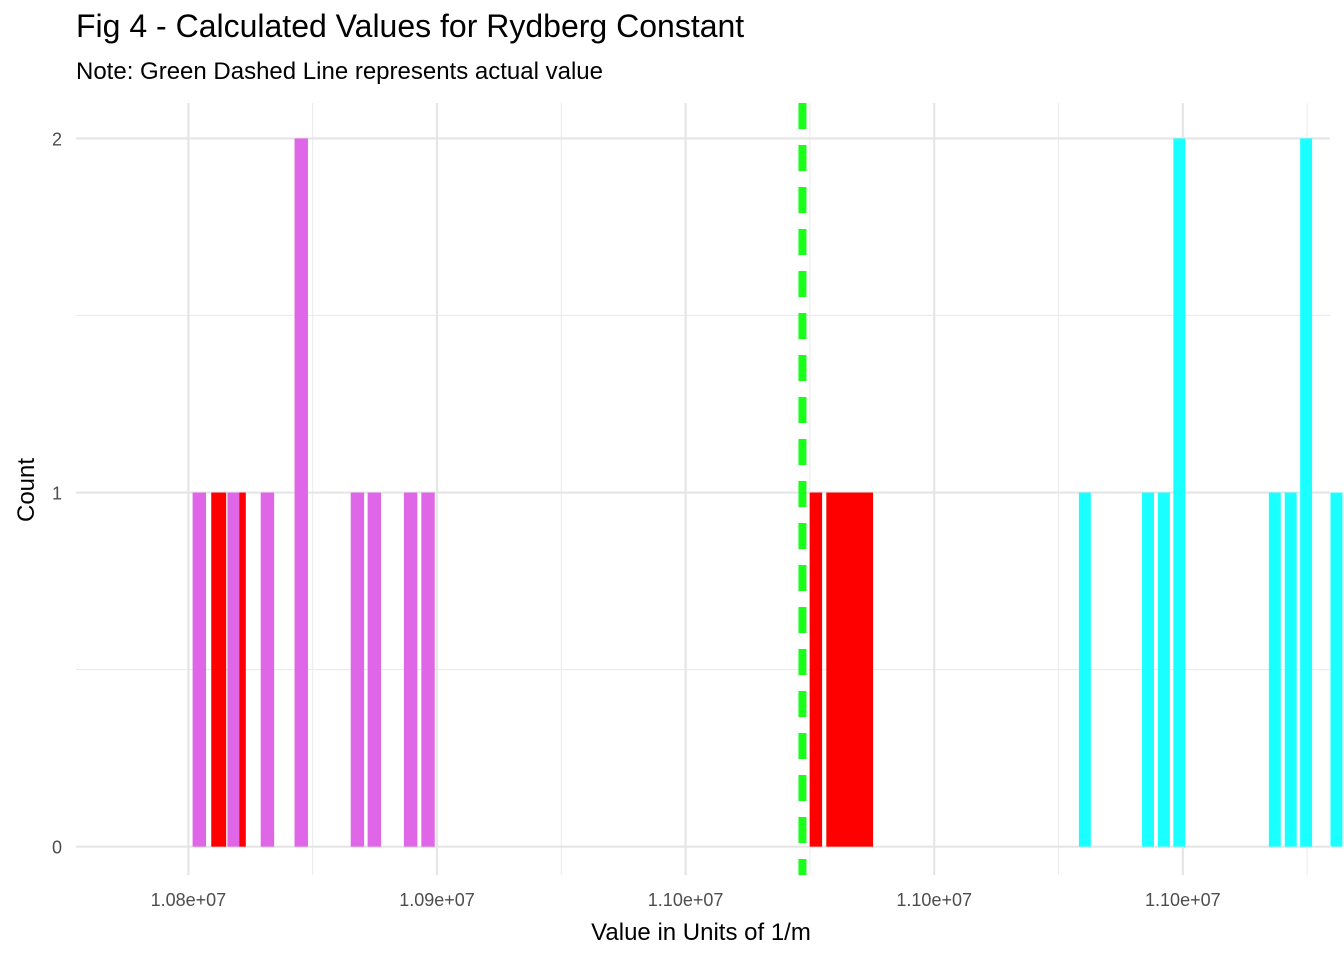 Image resolution: width=1344 pixels, height=960 pixels. What do you see at coordinates (189, 900) in the screenshot?
I see `x-tick-label: 1.08e+07` at bounding box center [189, 900].